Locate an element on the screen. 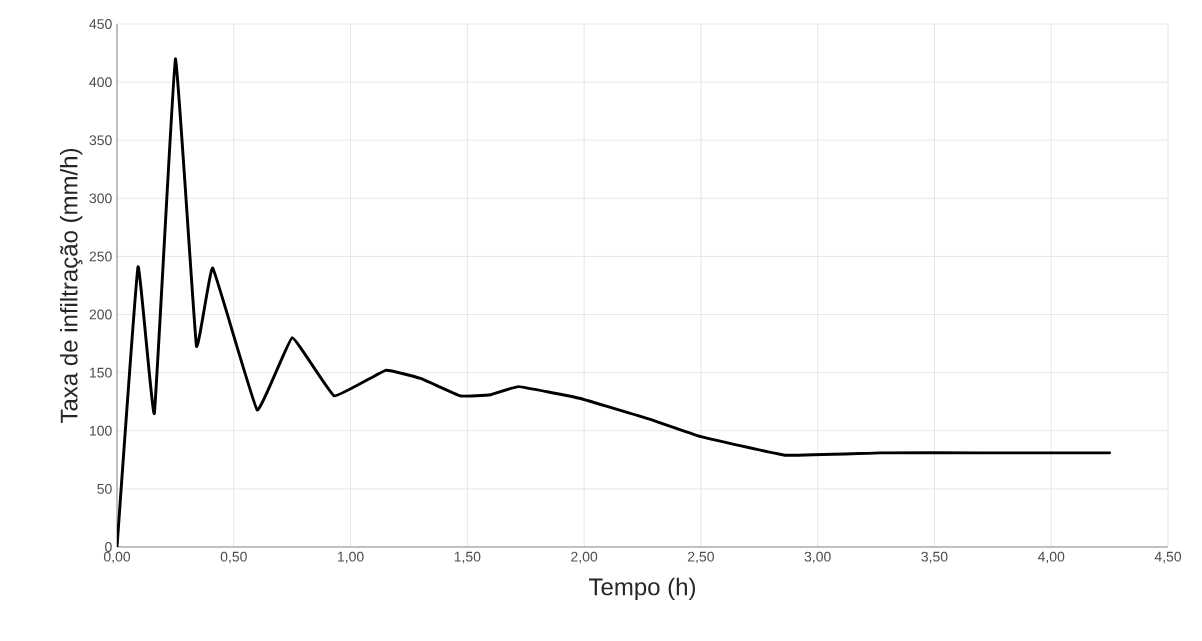  y-tick-label: 200 is located at coordinates (100, 314).